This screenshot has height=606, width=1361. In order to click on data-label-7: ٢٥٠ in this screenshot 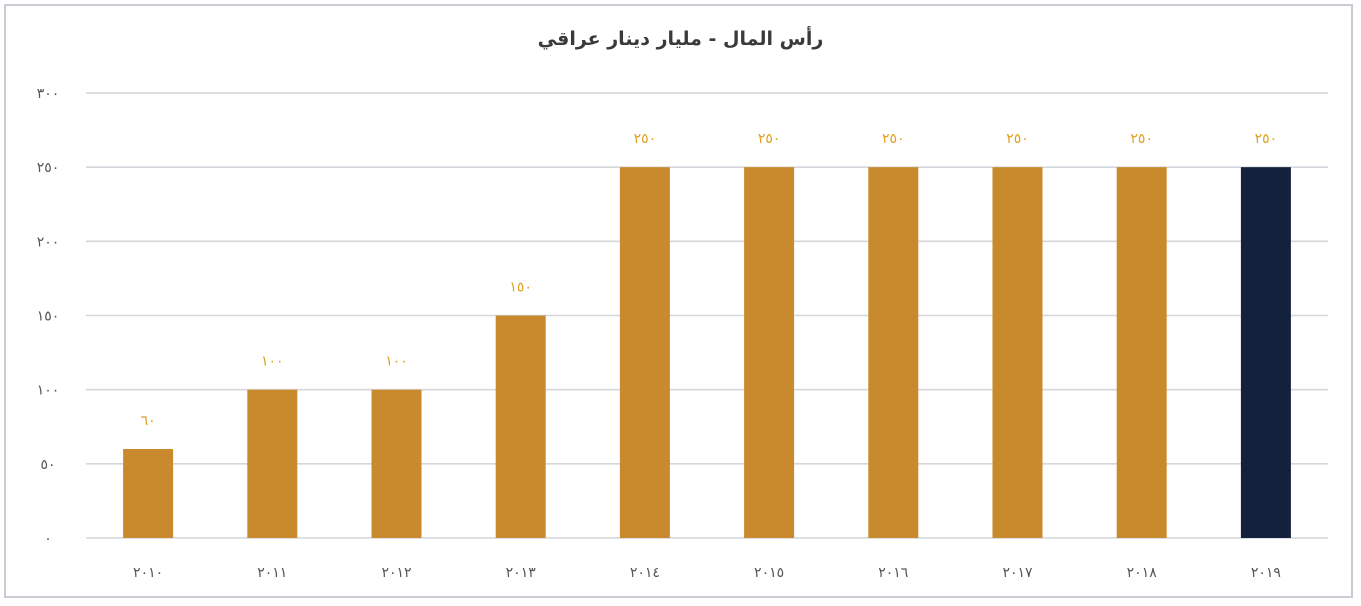, I will do `click(1017, 139)`.